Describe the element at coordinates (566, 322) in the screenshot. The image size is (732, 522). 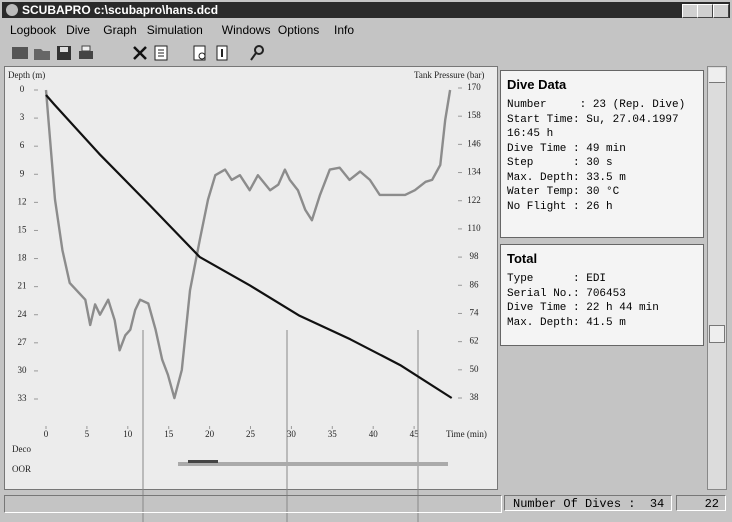
I see `info-row: Max. Depth: 41.5 m` at that location.